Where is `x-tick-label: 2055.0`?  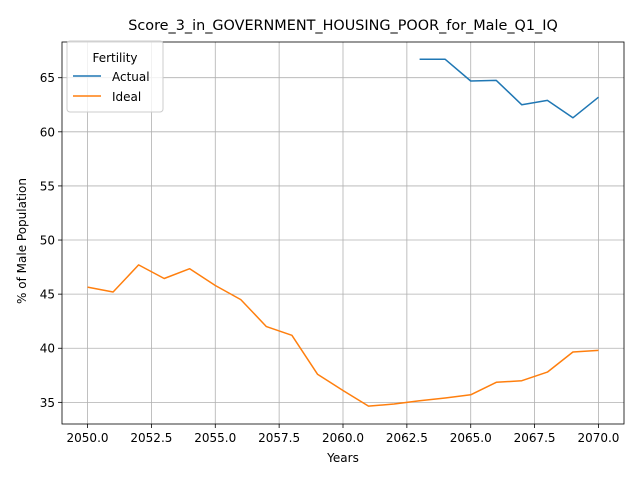
x-tick-label: 2055.0 is located at coordinates (215, 438).